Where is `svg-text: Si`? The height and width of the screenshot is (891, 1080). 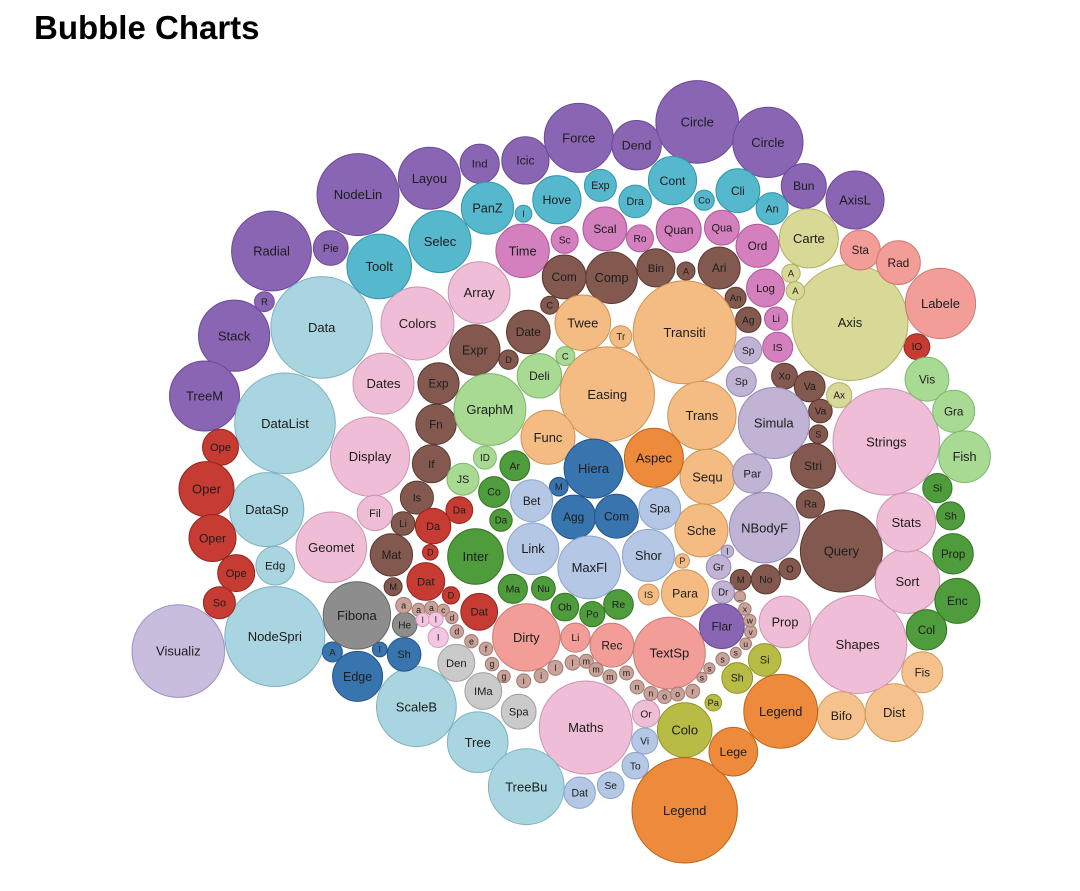 svg-text: Si is located at coordinates (937, 489).